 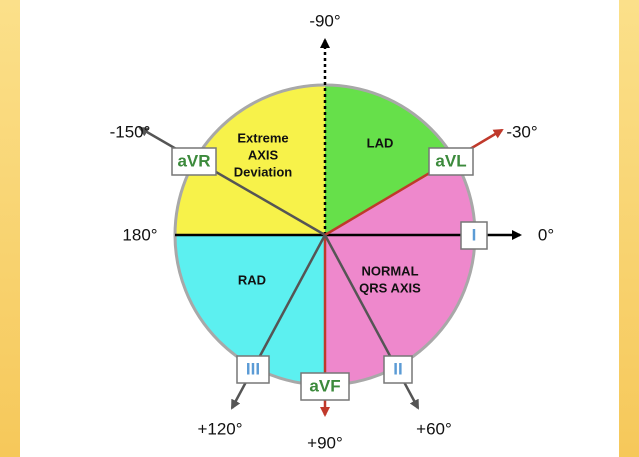 I want to click on angle-label: 0°, so click(x=546, y=234).